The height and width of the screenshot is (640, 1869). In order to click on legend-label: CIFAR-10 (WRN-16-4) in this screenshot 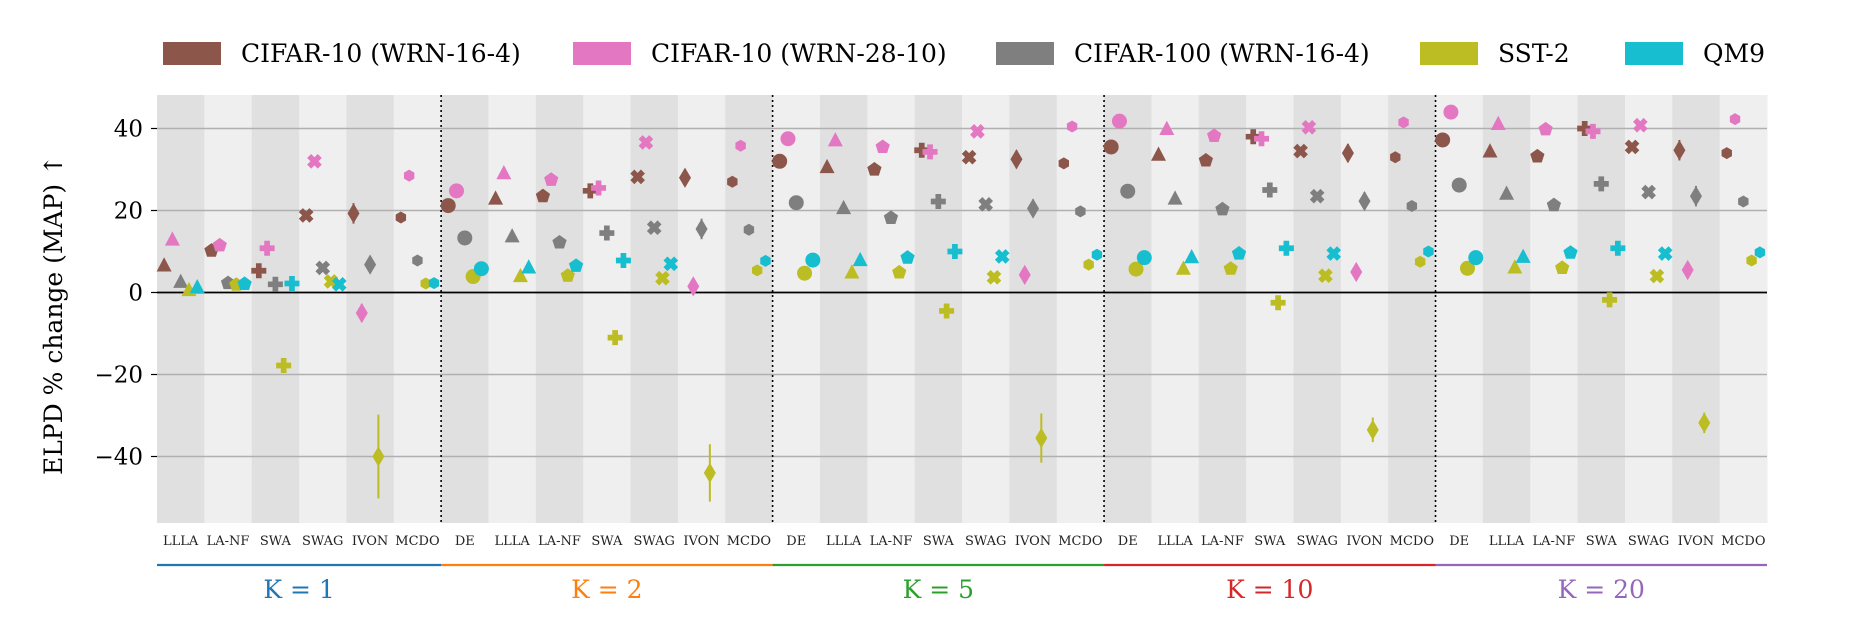, I will do `click(381, 53)`.